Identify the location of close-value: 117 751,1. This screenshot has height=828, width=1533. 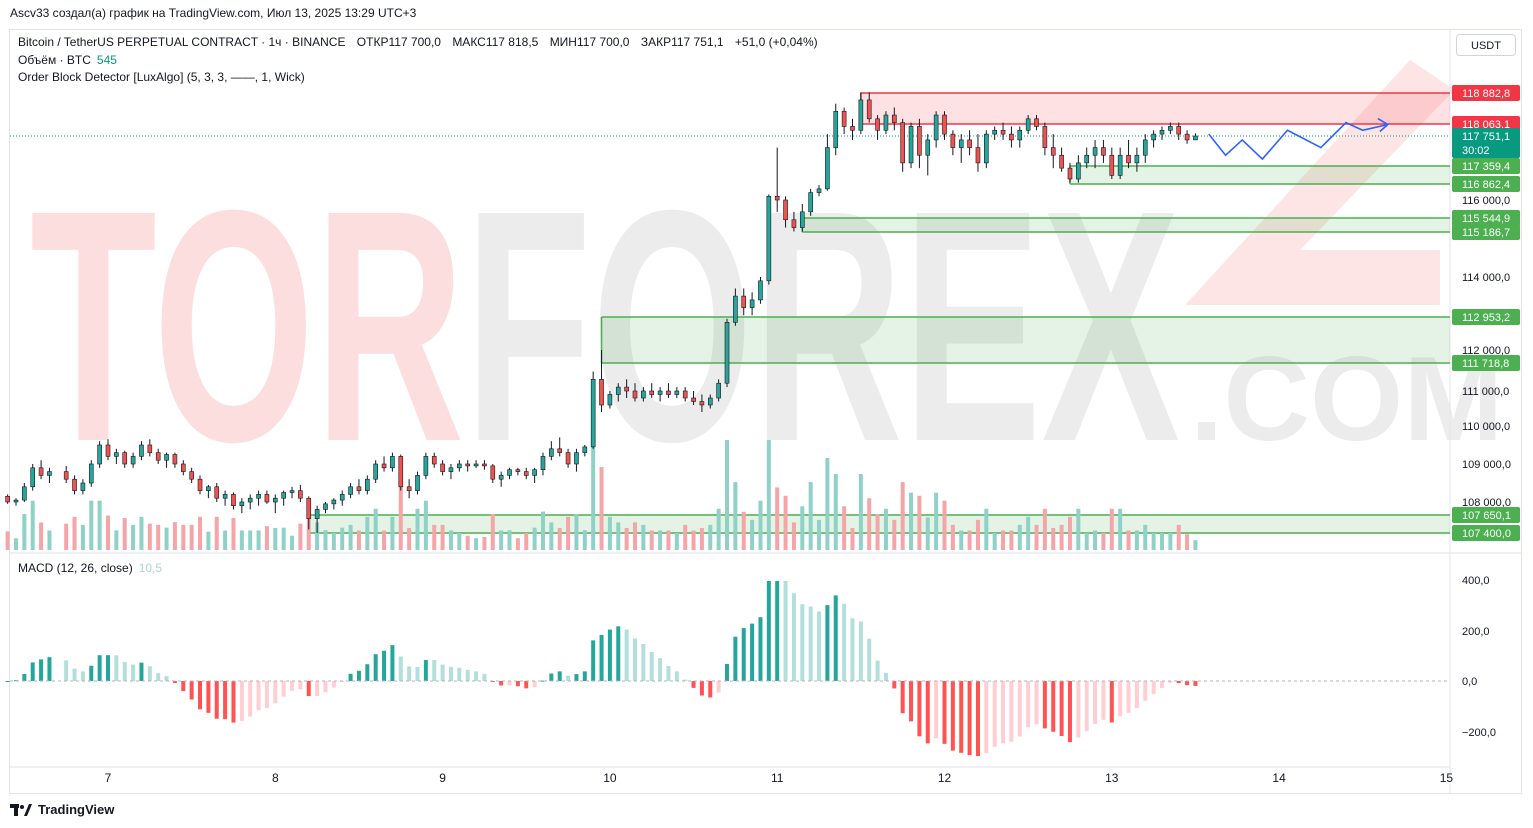
(697, 42).